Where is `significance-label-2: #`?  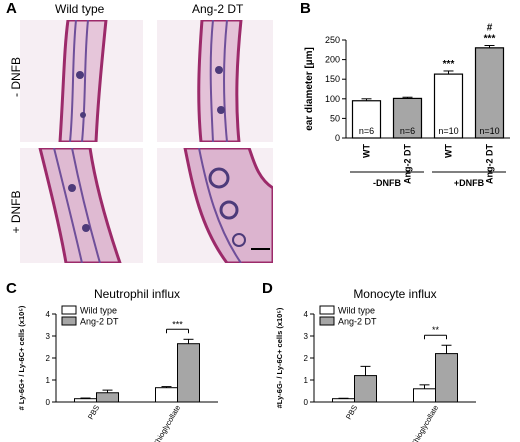 significance-label-2: # is located at coordinates (490, 27).